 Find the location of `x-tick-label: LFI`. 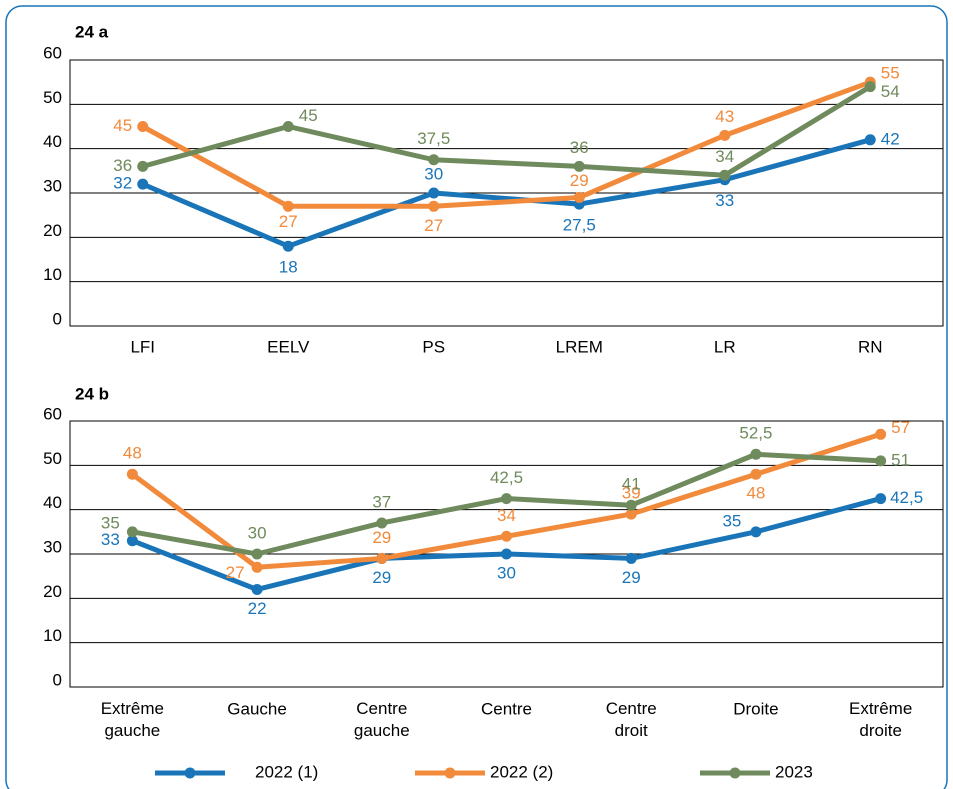

x-tick-label: LFI is located at coordinates (142, 346).